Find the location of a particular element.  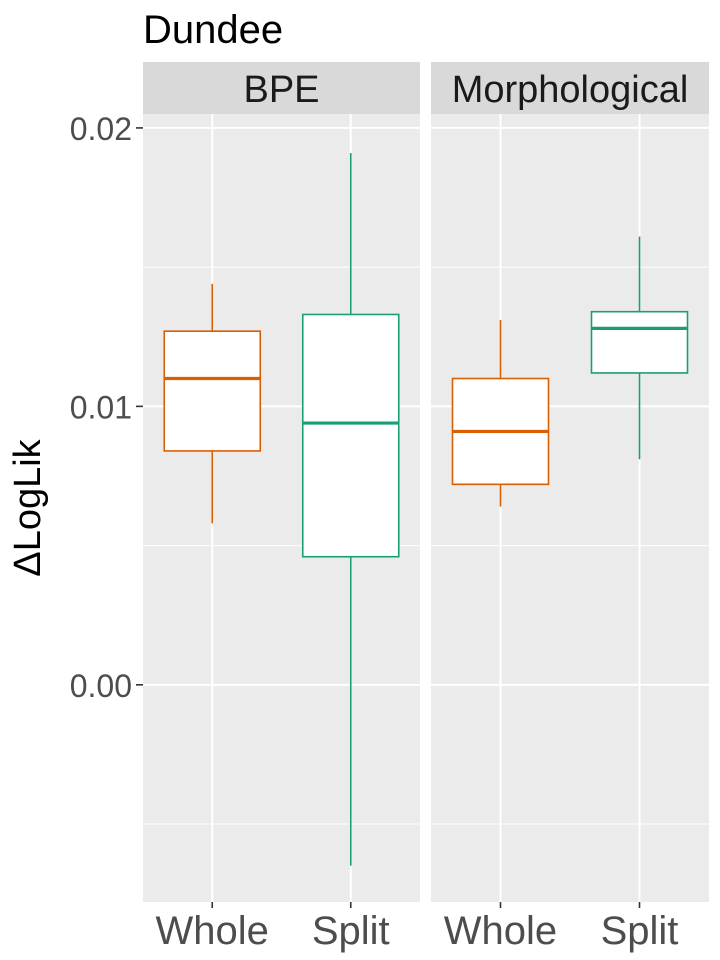

y-axis: 0.00 0.01 0.02 is located at coordinates (106, 407).